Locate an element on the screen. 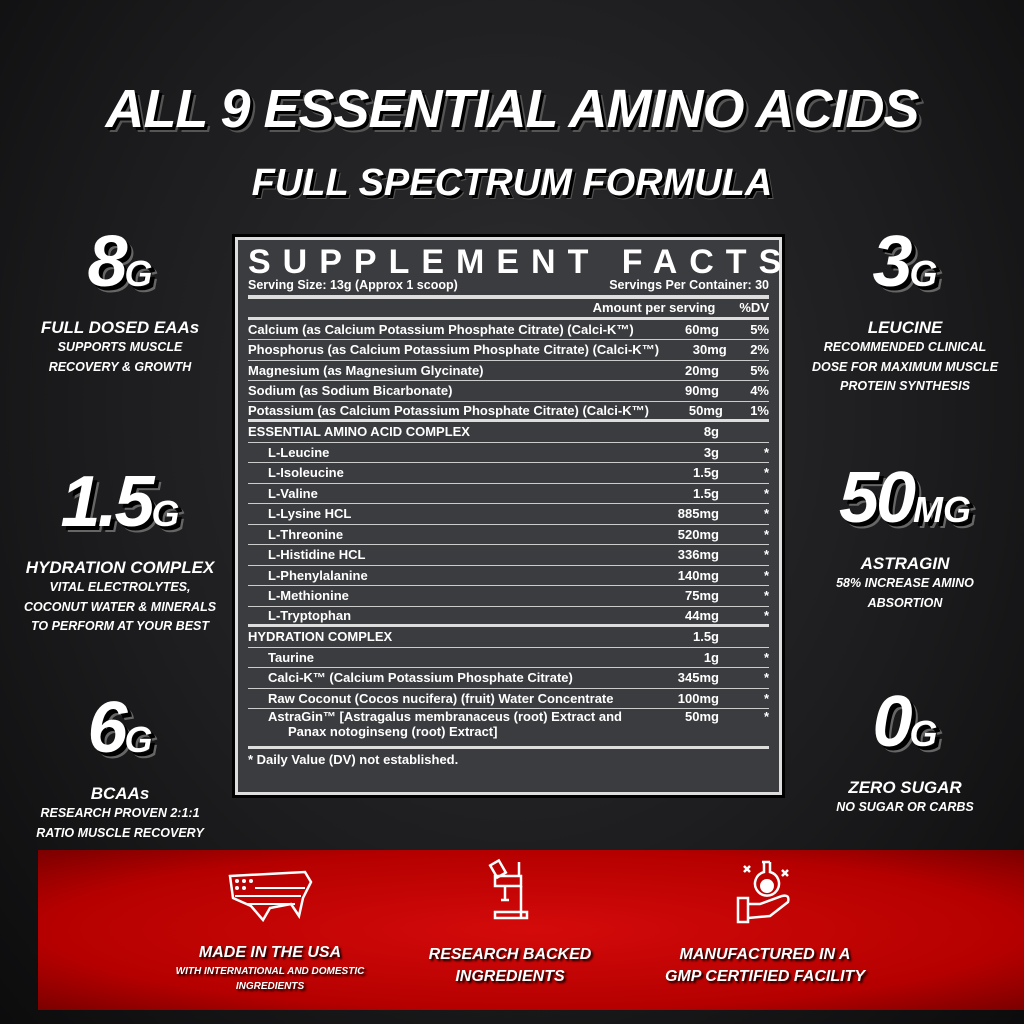  facts-header-row: Amount per serving %DV is located at coordinates (508, 309).